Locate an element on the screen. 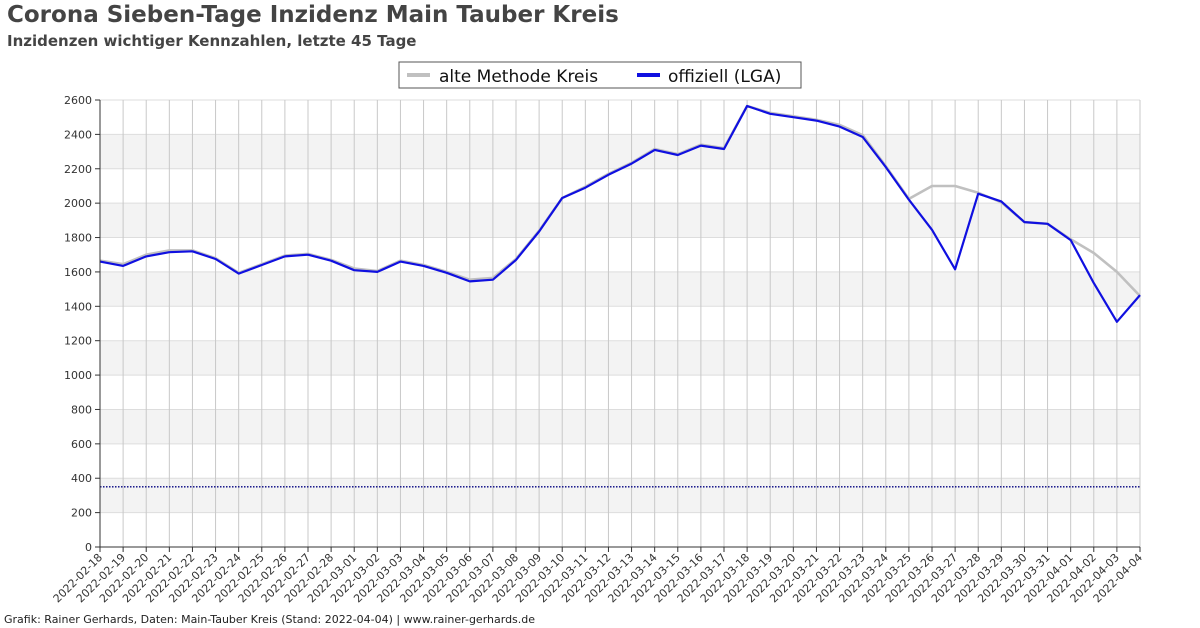  y-tick-label: 1400 is located at coordinates (78, 306).